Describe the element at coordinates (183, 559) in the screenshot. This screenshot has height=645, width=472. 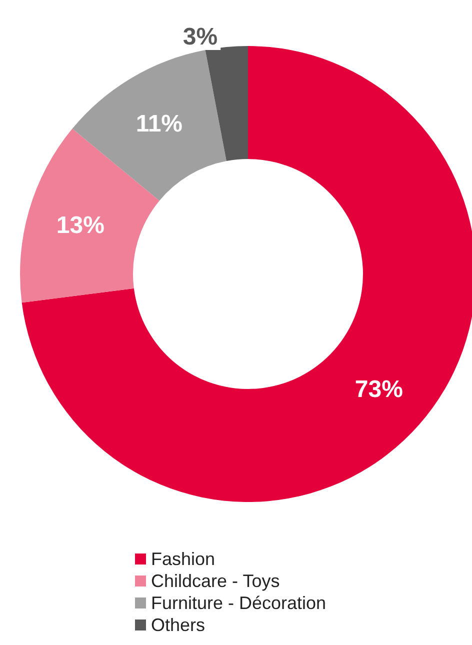
I see `legend-label: Fashion` at that location.